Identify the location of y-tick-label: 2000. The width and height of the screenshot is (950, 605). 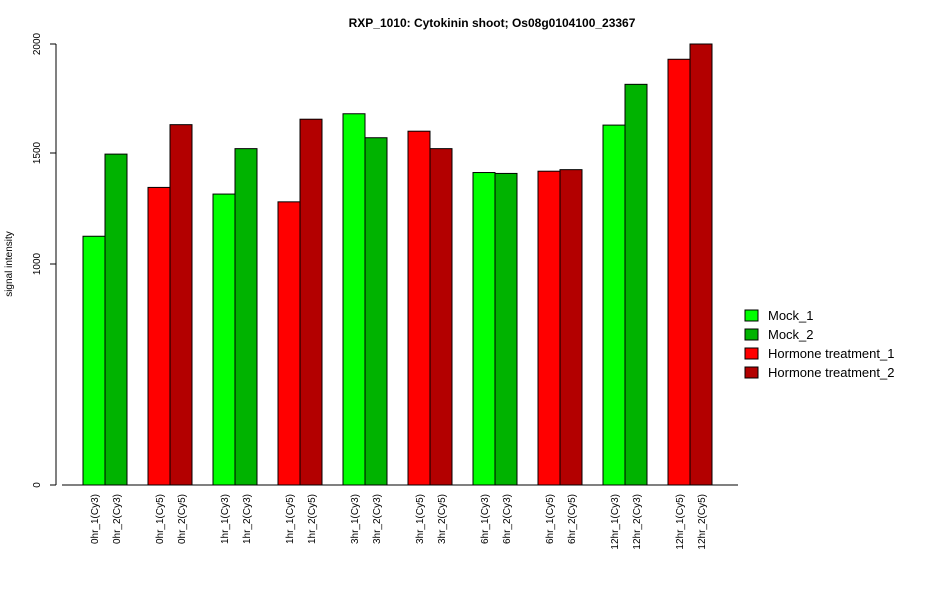
(37, 43).